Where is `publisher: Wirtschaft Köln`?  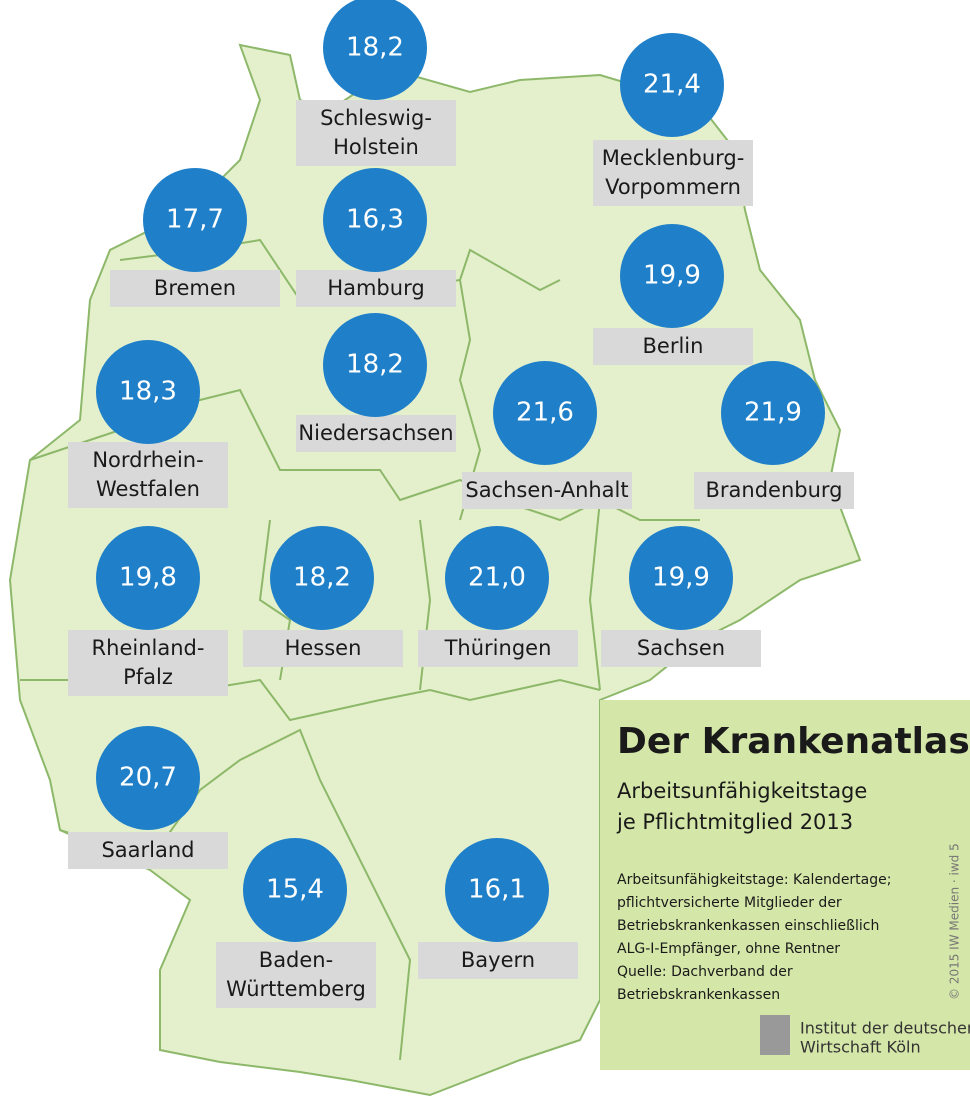 publisher: Wirtschaft Köln is located at coordinates (860, 1047).